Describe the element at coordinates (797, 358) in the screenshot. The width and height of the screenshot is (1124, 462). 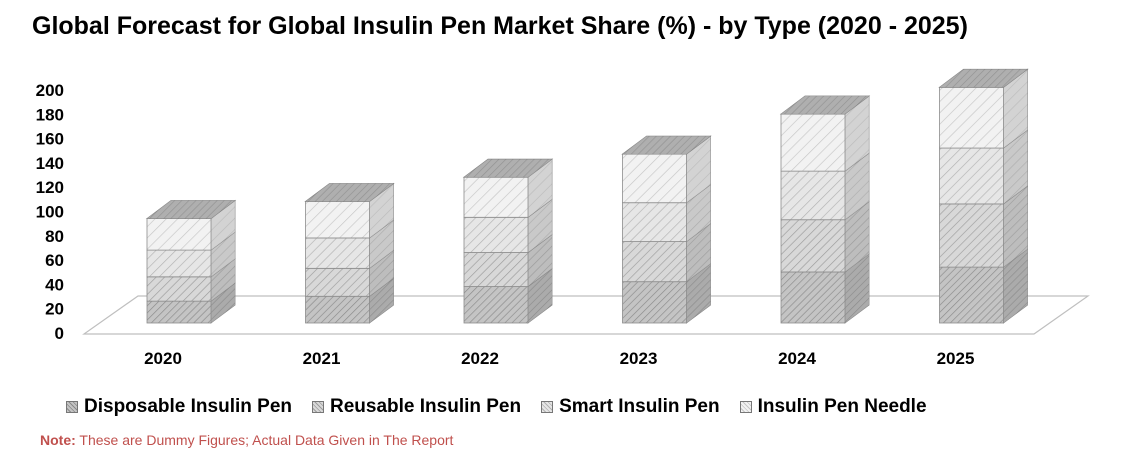
I see `x-tick-label: 2024` at that location.